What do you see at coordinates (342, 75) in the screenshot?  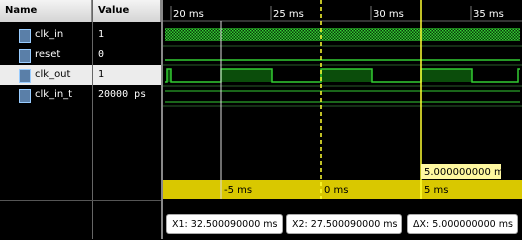 I see `clk-out-wave` at bounding box center [342, 75].